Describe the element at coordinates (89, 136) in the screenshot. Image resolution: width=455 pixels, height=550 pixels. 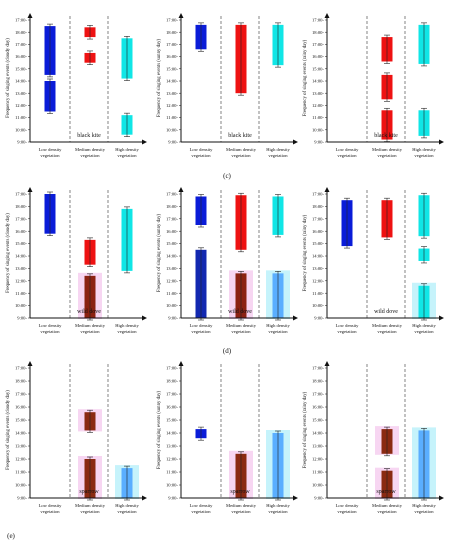
I see `species-label: black kite` at that location.